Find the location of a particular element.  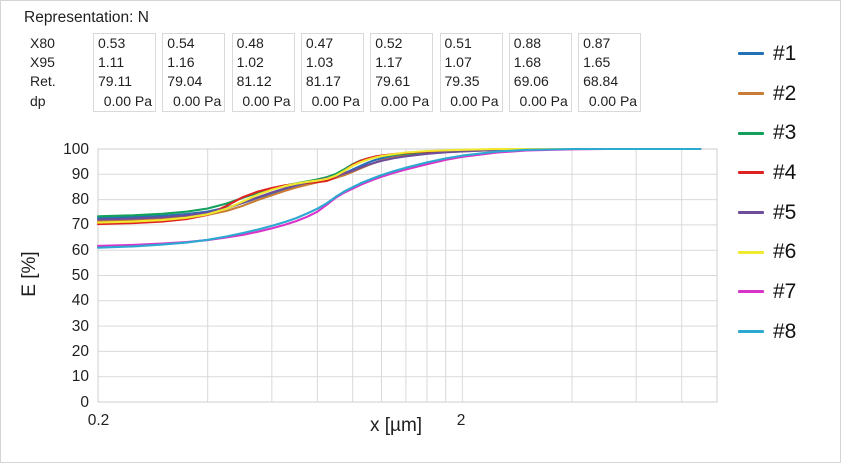

stats-cell-x95: 1.03 is located at coordinates (319, 62).